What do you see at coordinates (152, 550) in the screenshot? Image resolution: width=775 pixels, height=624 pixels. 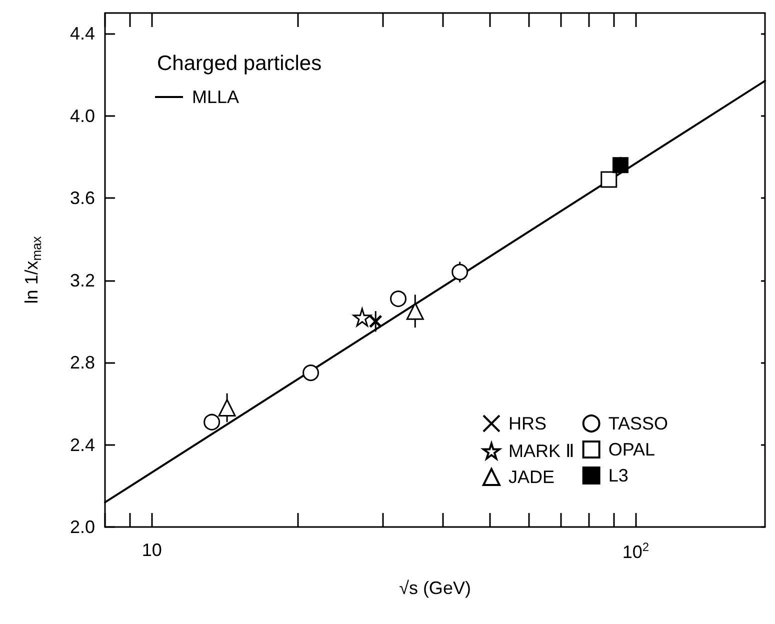 I see `x-tick-label: 10` at bounding box center [152, 550].